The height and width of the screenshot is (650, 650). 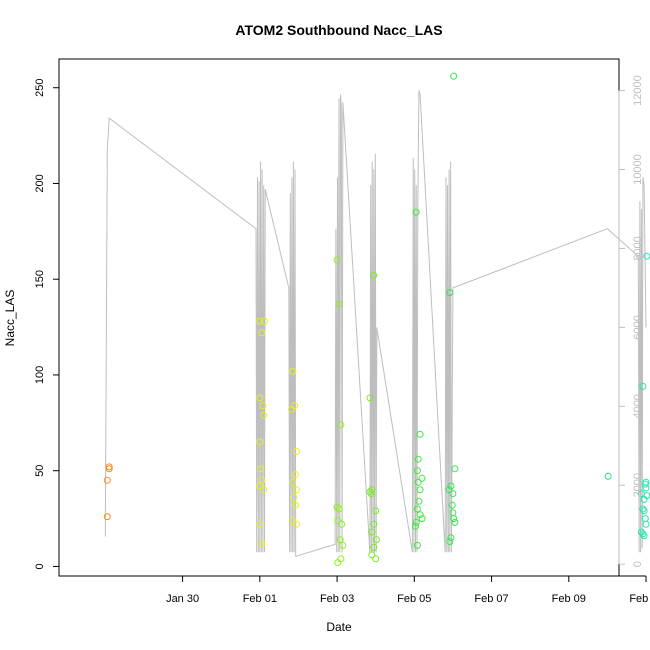 What do you see at coordinates (182, 599) in the screenshot?
I see `x-tick-label: Jan 30` at bounding box center [182, 599].